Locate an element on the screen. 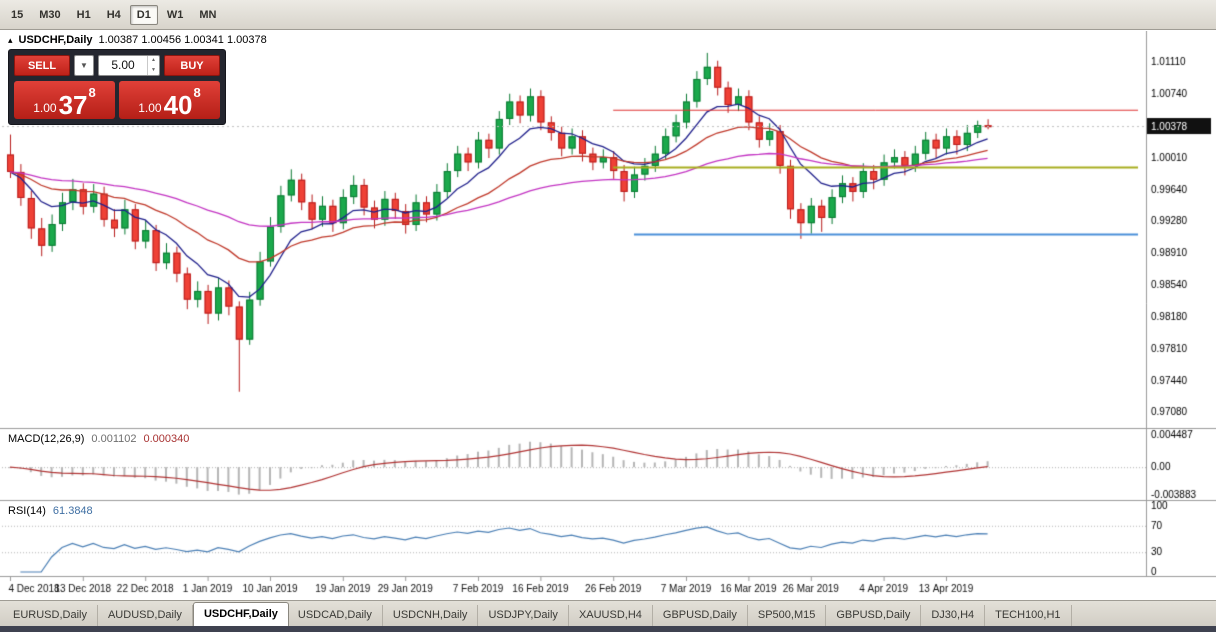 This screenshot has height=632, width=1216. chart-tab-0-eurusd-daily: EURUSD,Daily is located at coordinates (50, 615).